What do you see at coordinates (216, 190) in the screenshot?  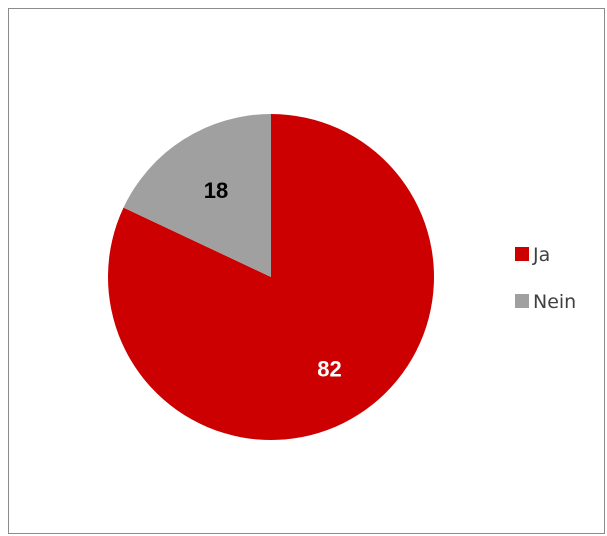 I see `data-label-nein: 18` at bounding box center [216, 190].